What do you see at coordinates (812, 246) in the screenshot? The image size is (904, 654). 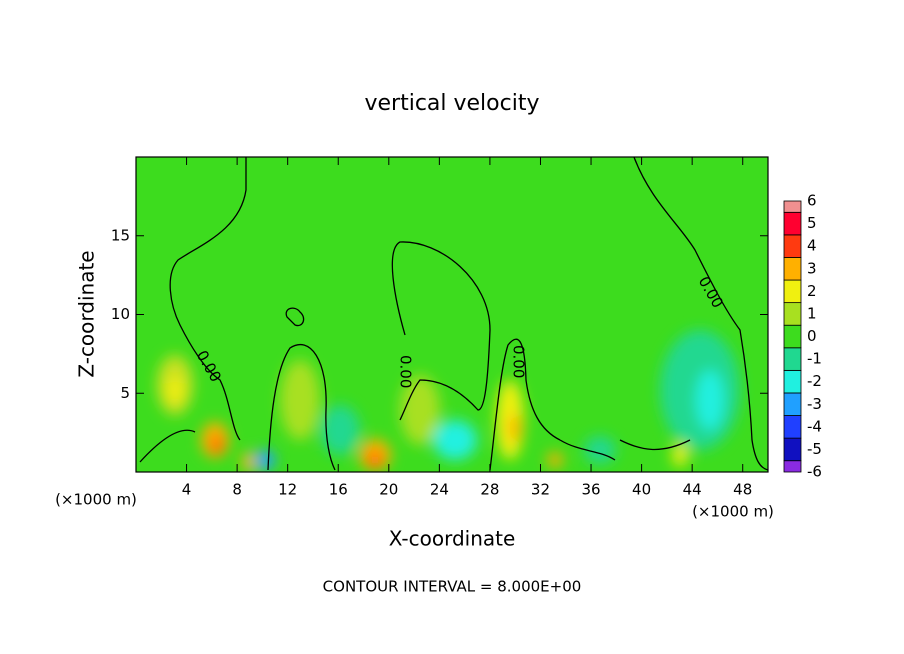 I see `colorbar-label: 4` at bounding box center [812, 246].